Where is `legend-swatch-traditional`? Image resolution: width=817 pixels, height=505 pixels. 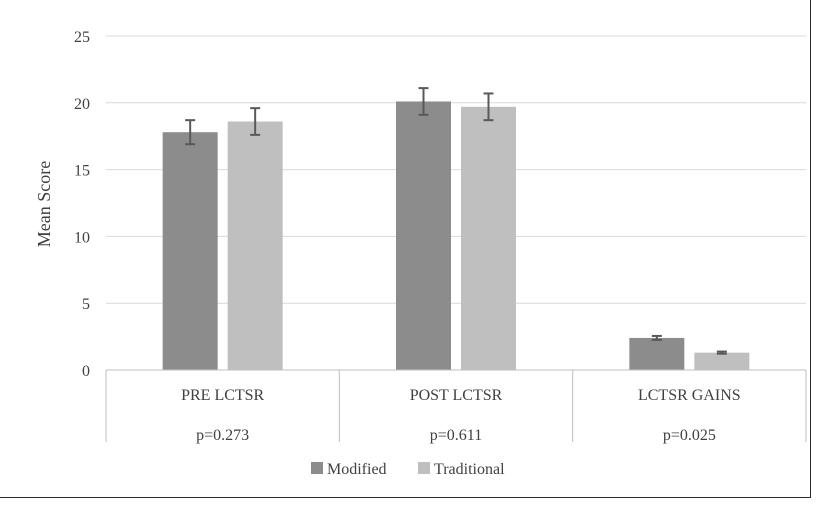
legend-swatch-traditional is located at coordinates (424, 468).